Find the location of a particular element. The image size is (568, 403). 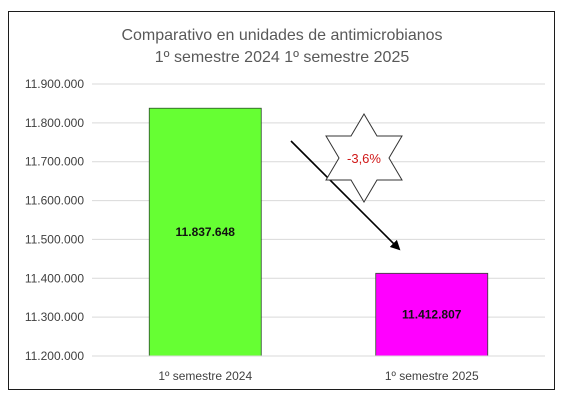

y-tick-label: 11.600.000 is located at coordinates (54, 201).